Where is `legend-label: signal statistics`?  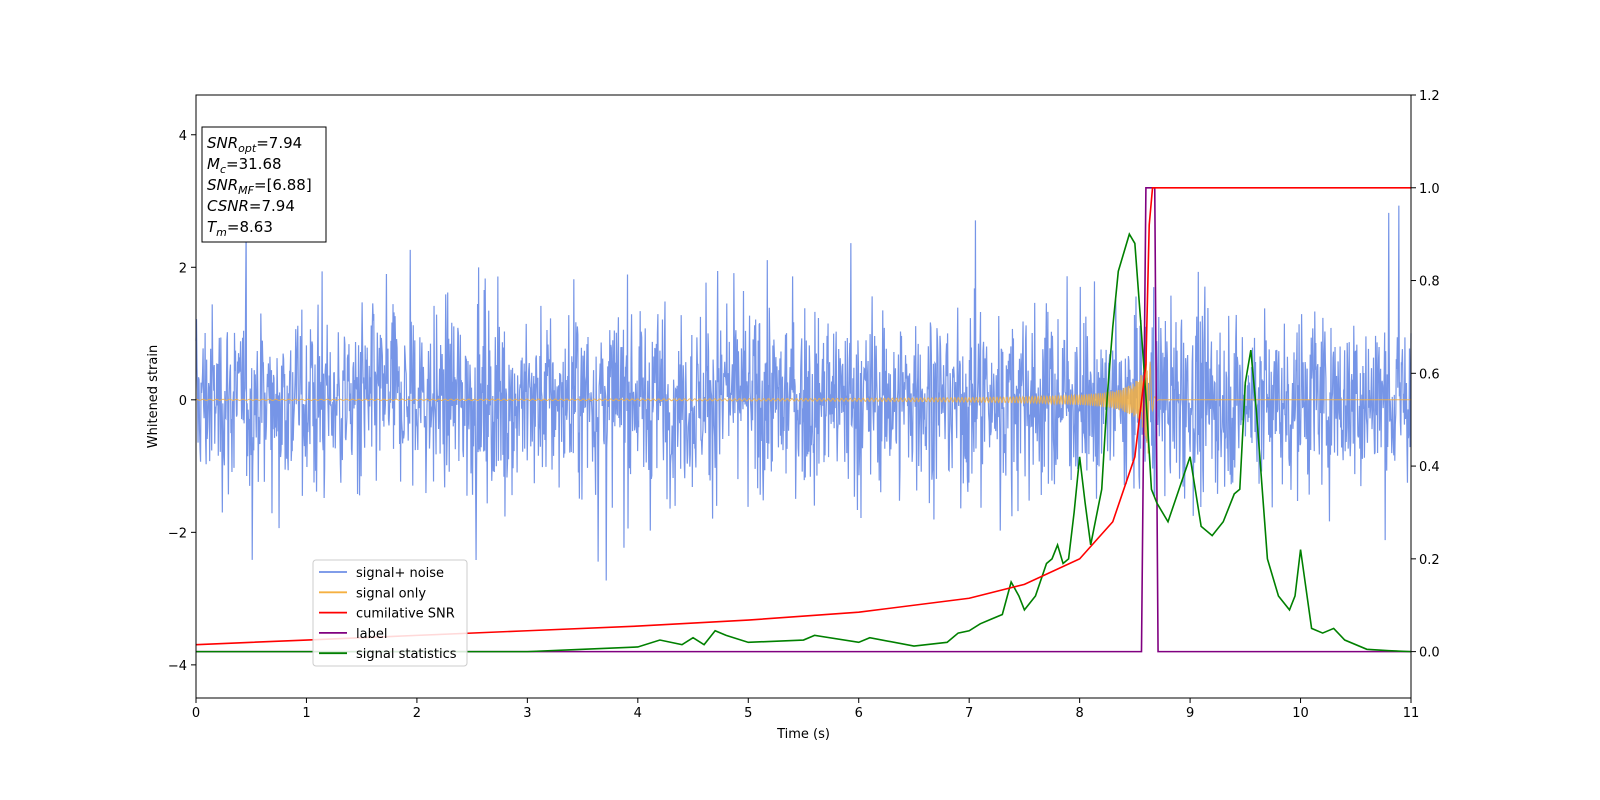 legend-label: signal statistics is located at coordinates (406, 654).